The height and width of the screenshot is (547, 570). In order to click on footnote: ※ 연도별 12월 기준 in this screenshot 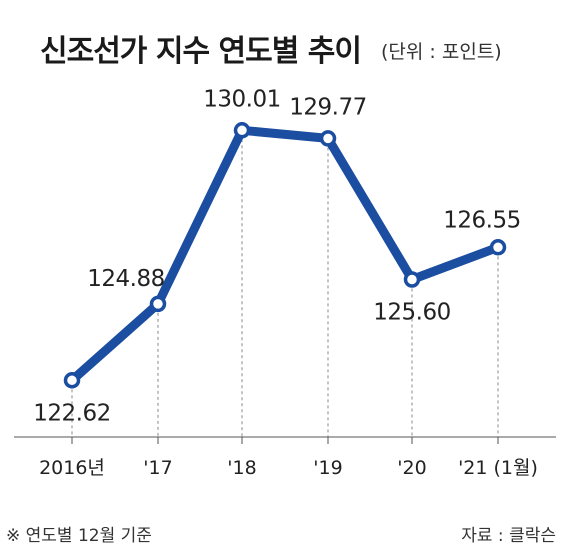, I will do `click(79, 536)`.